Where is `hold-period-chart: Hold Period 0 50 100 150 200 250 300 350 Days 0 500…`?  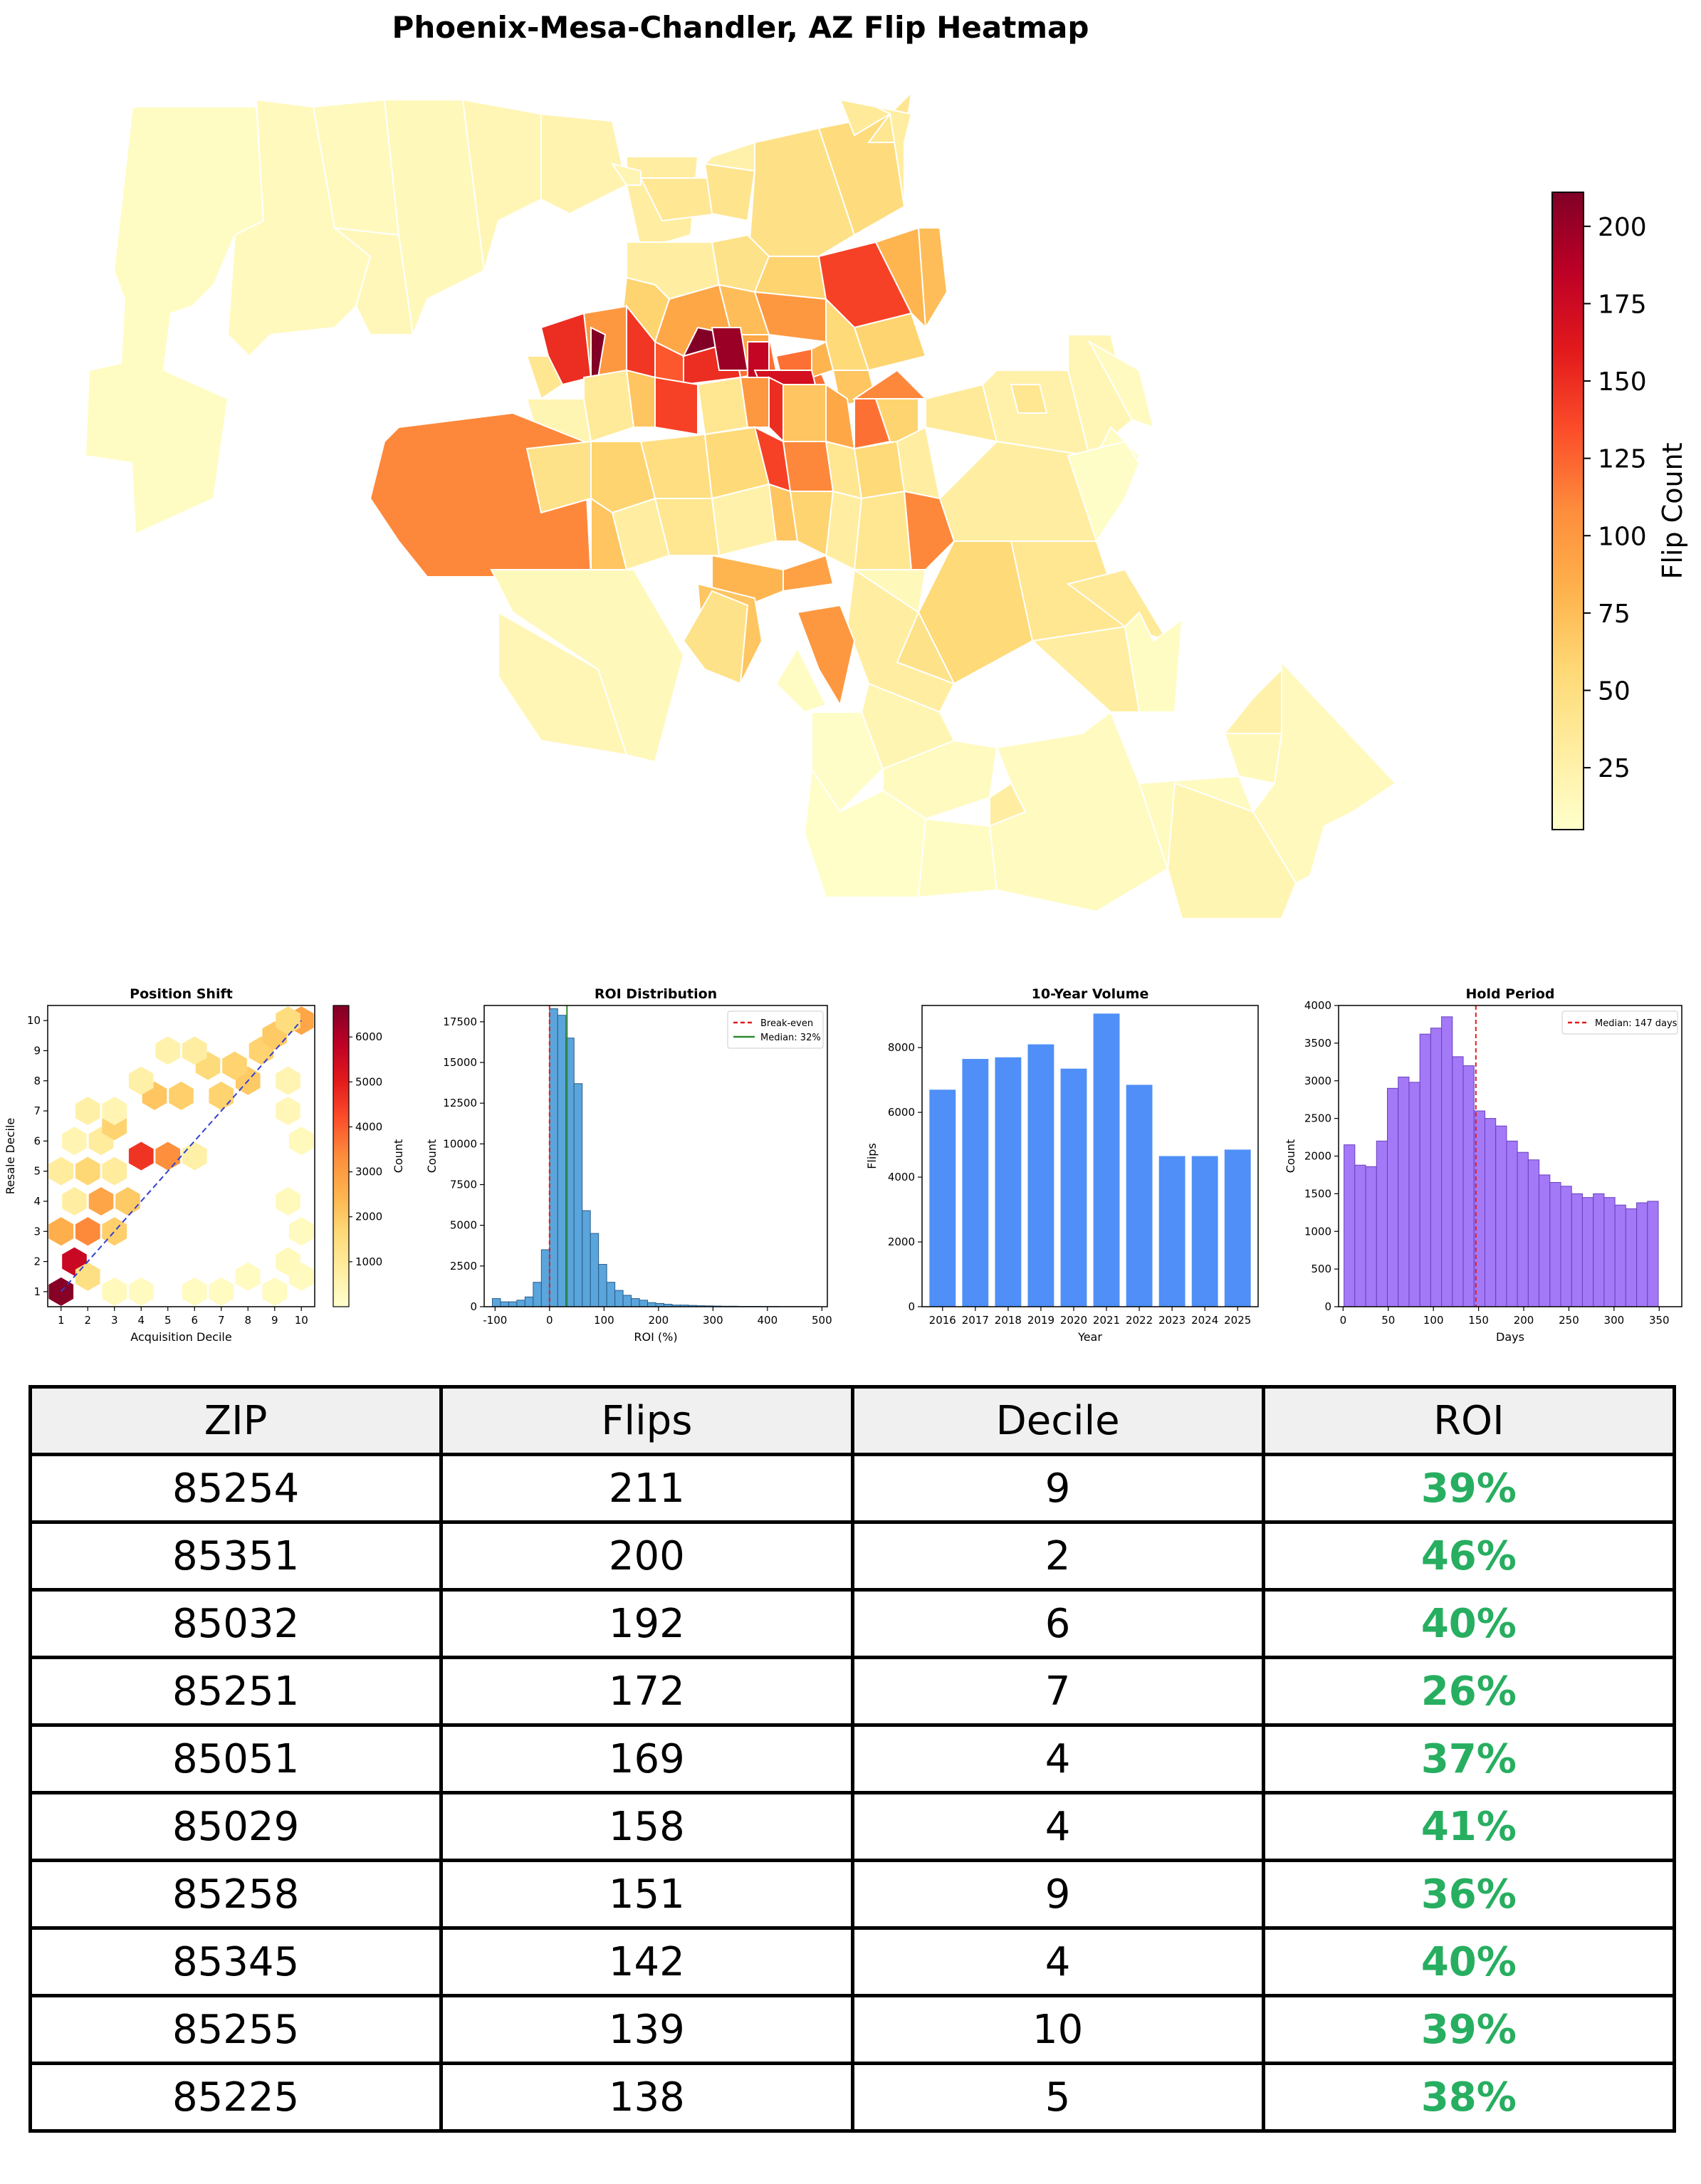 hold-period-chart: Hold Period 0 50 100 150 200 250 300 350 Days 0 500… is located at coordinates (1483, 1165).